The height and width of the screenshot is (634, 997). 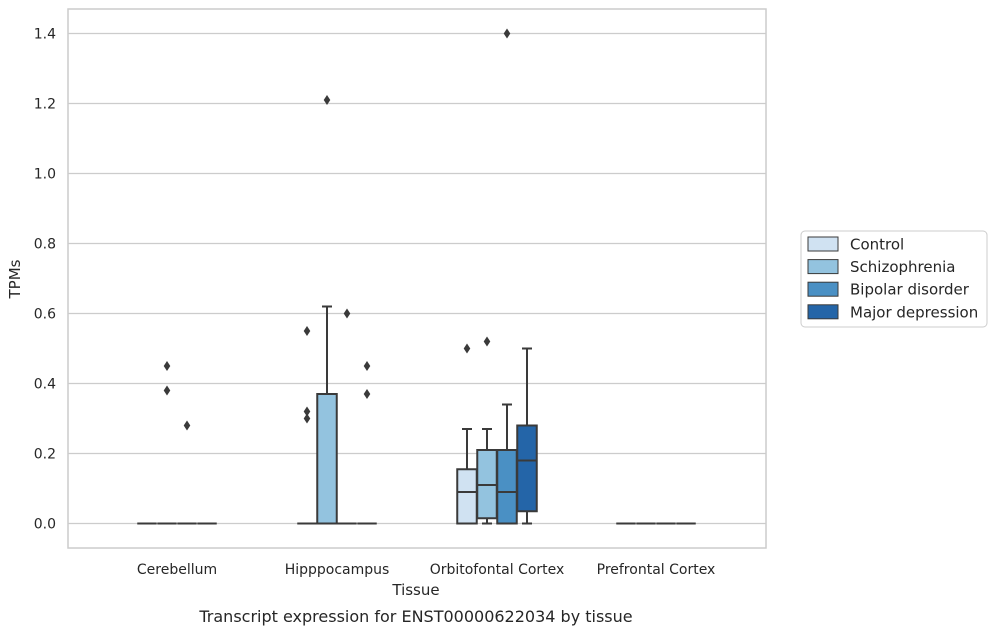 I want to click on legend-label: Control, so click(x=877, y=245).